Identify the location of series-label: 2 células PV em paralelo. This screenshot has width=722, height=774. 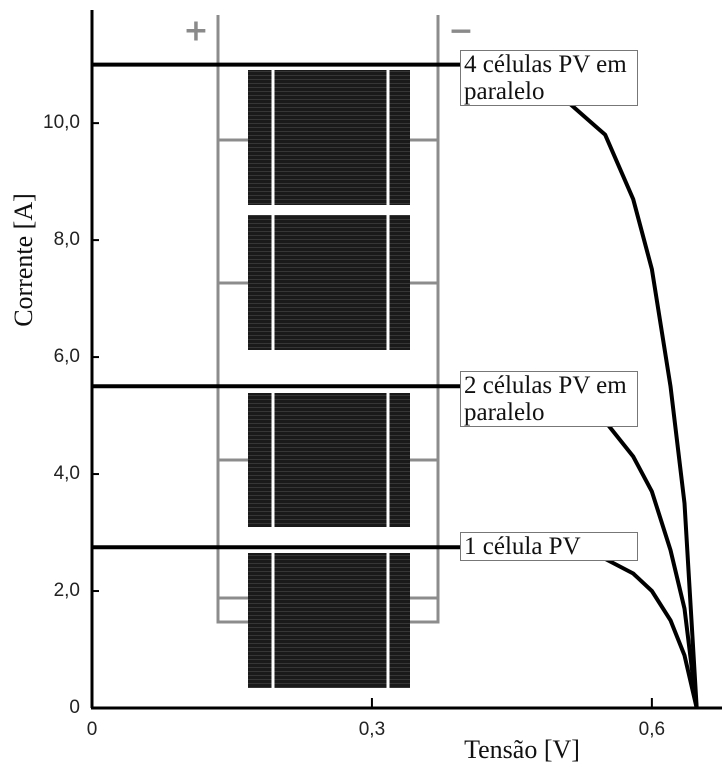
(549, 399).